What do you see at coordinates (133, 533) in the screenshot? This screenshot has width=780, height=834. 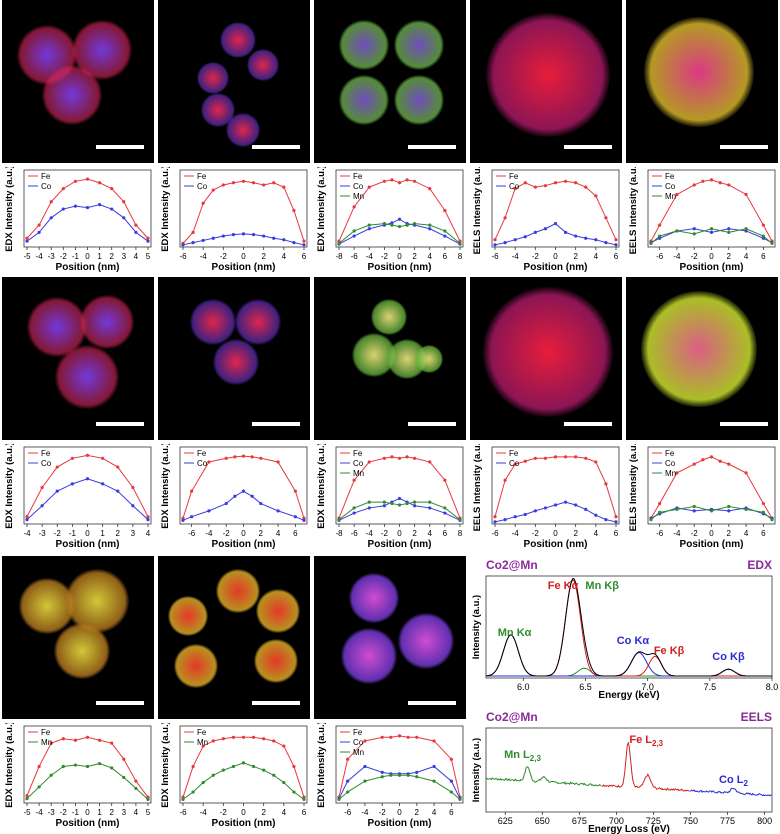 I see `x-tick-label: 3` at bounding box center [133, 533].